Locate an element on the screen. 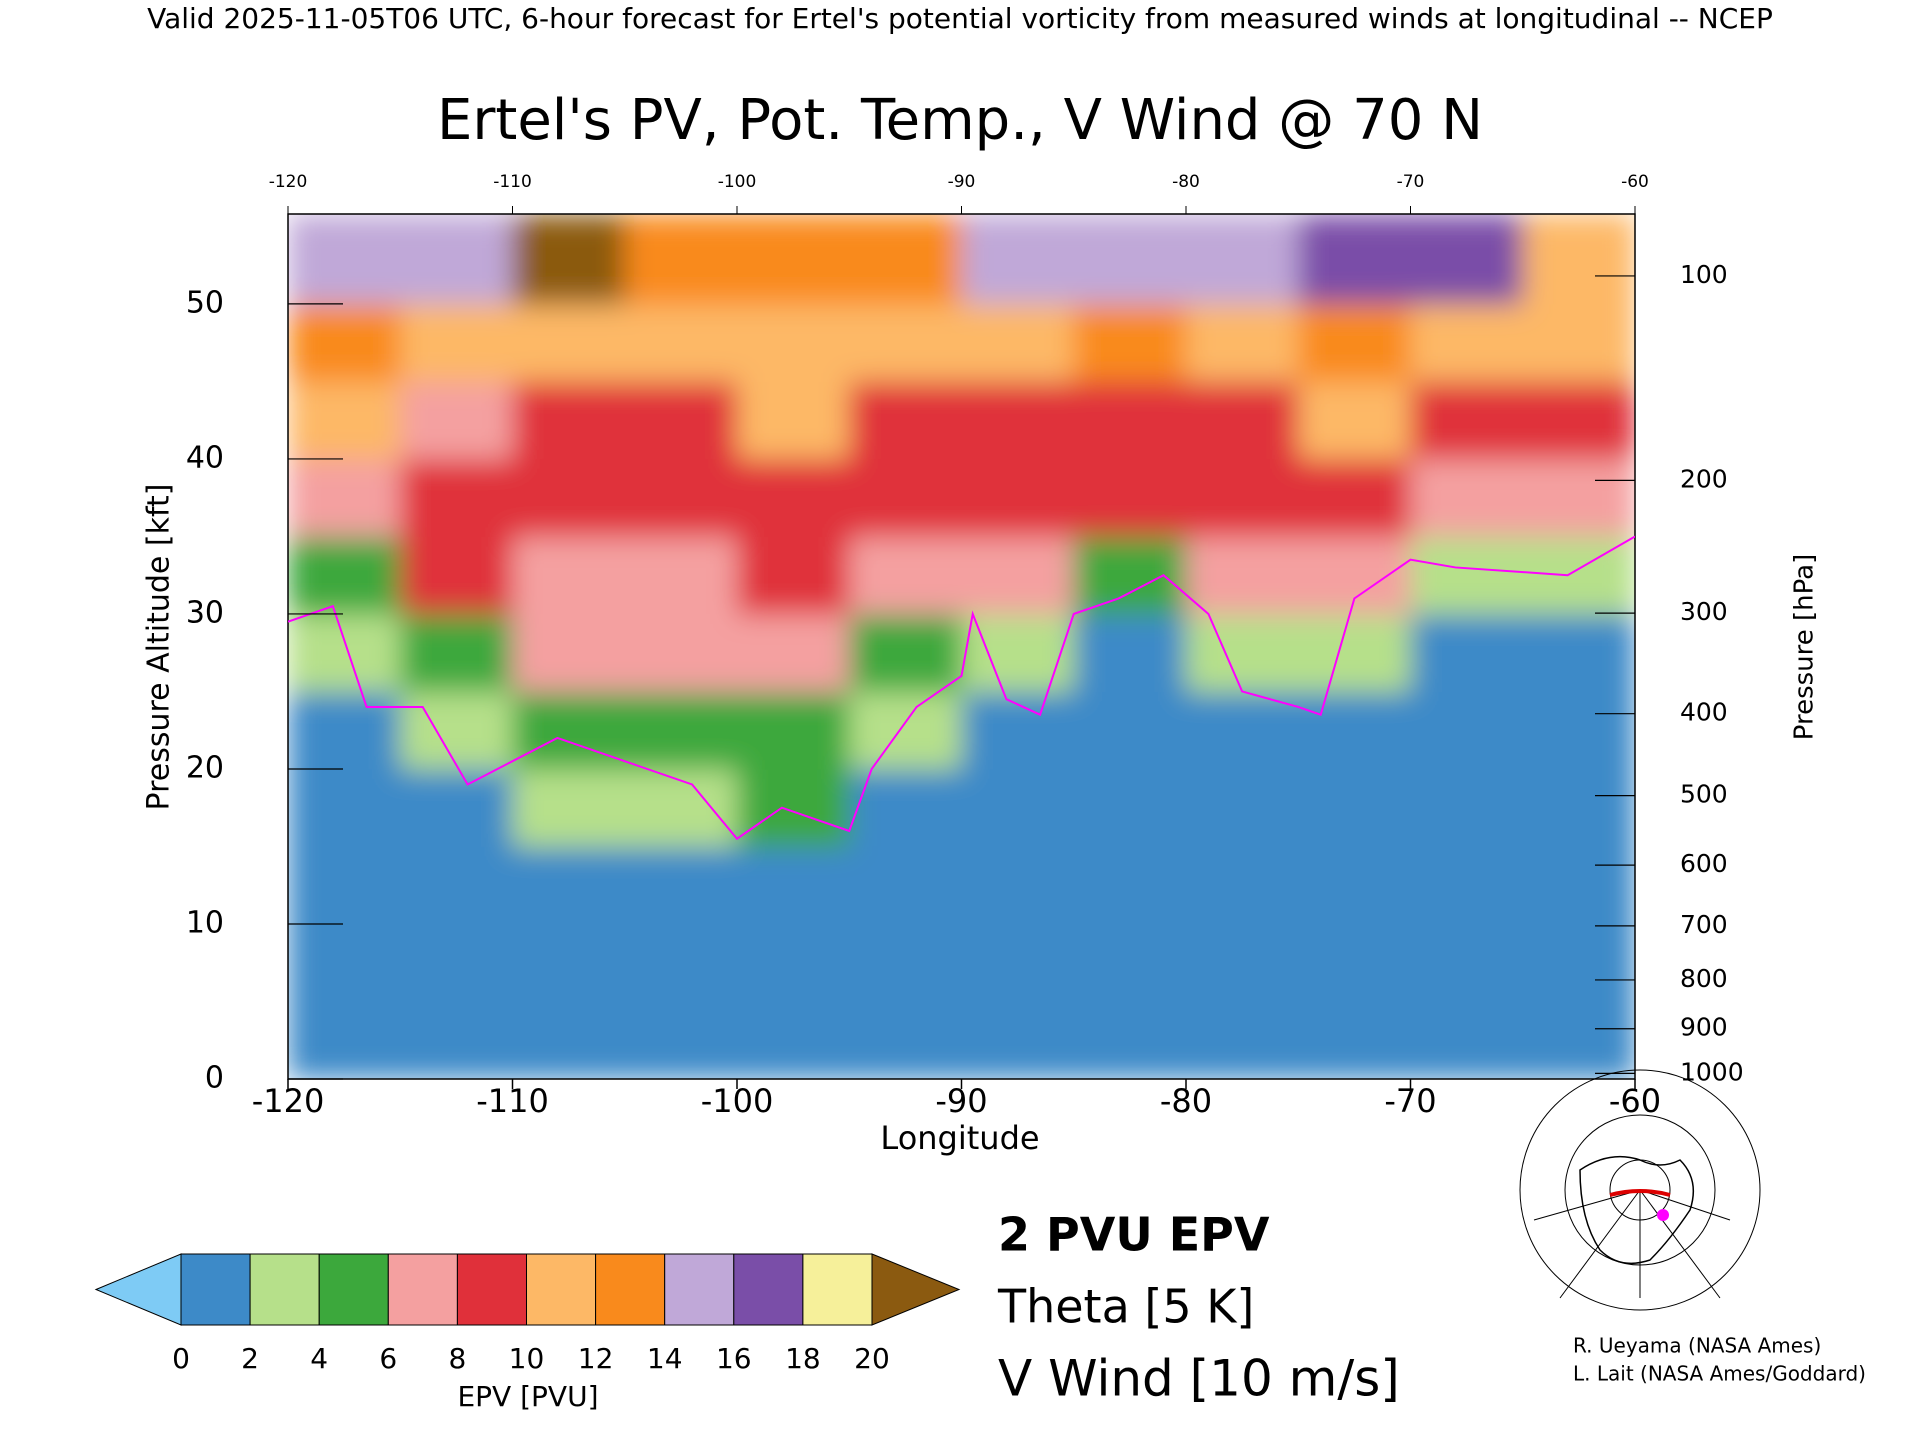  y2-axis-label: Pressure [hPa] is located at coordinates (1805, 647).